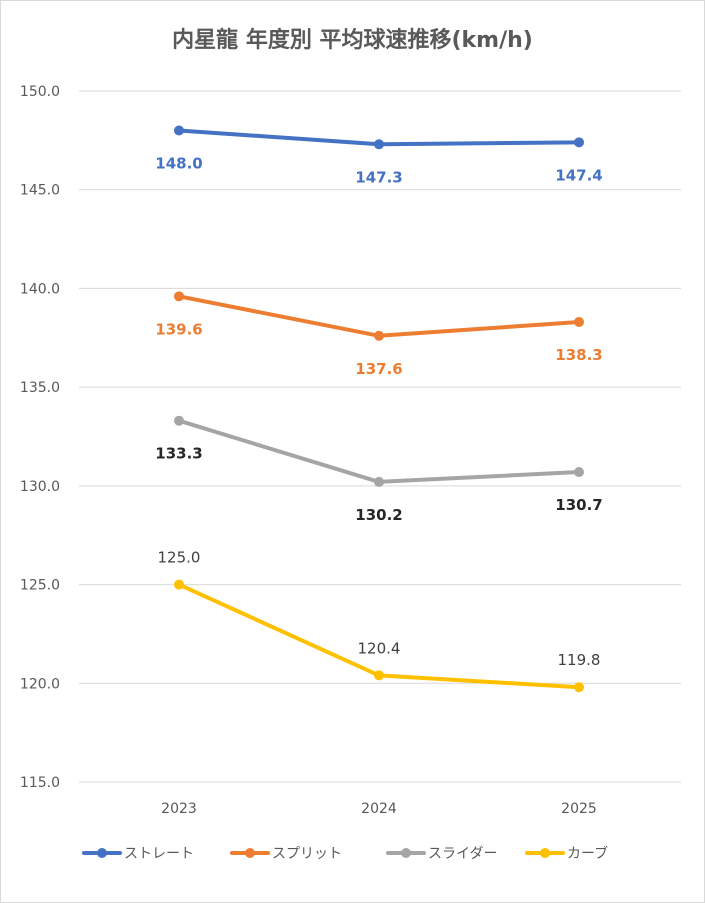 The width and height of the screenshot is (705, 903). I want to click on data-label: 139.6, so click(178, 329).